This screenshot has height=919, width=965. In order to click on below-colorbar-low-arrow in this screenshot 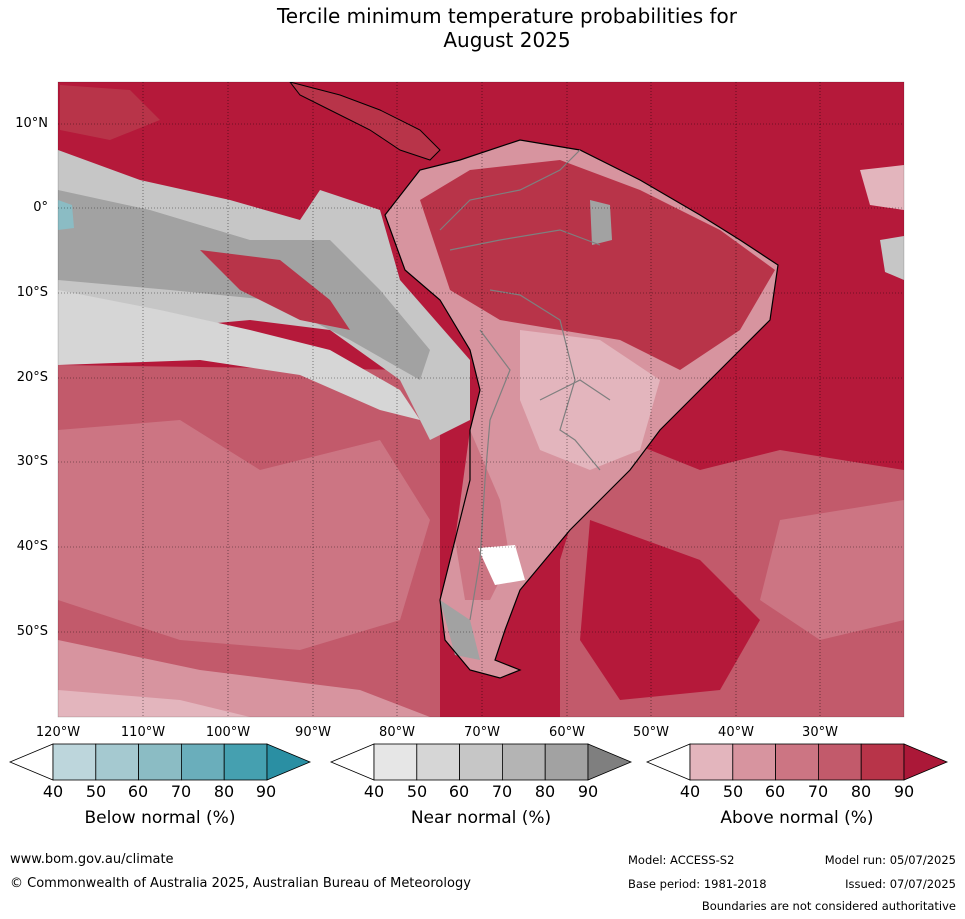, I will do `click(31, 762)`.